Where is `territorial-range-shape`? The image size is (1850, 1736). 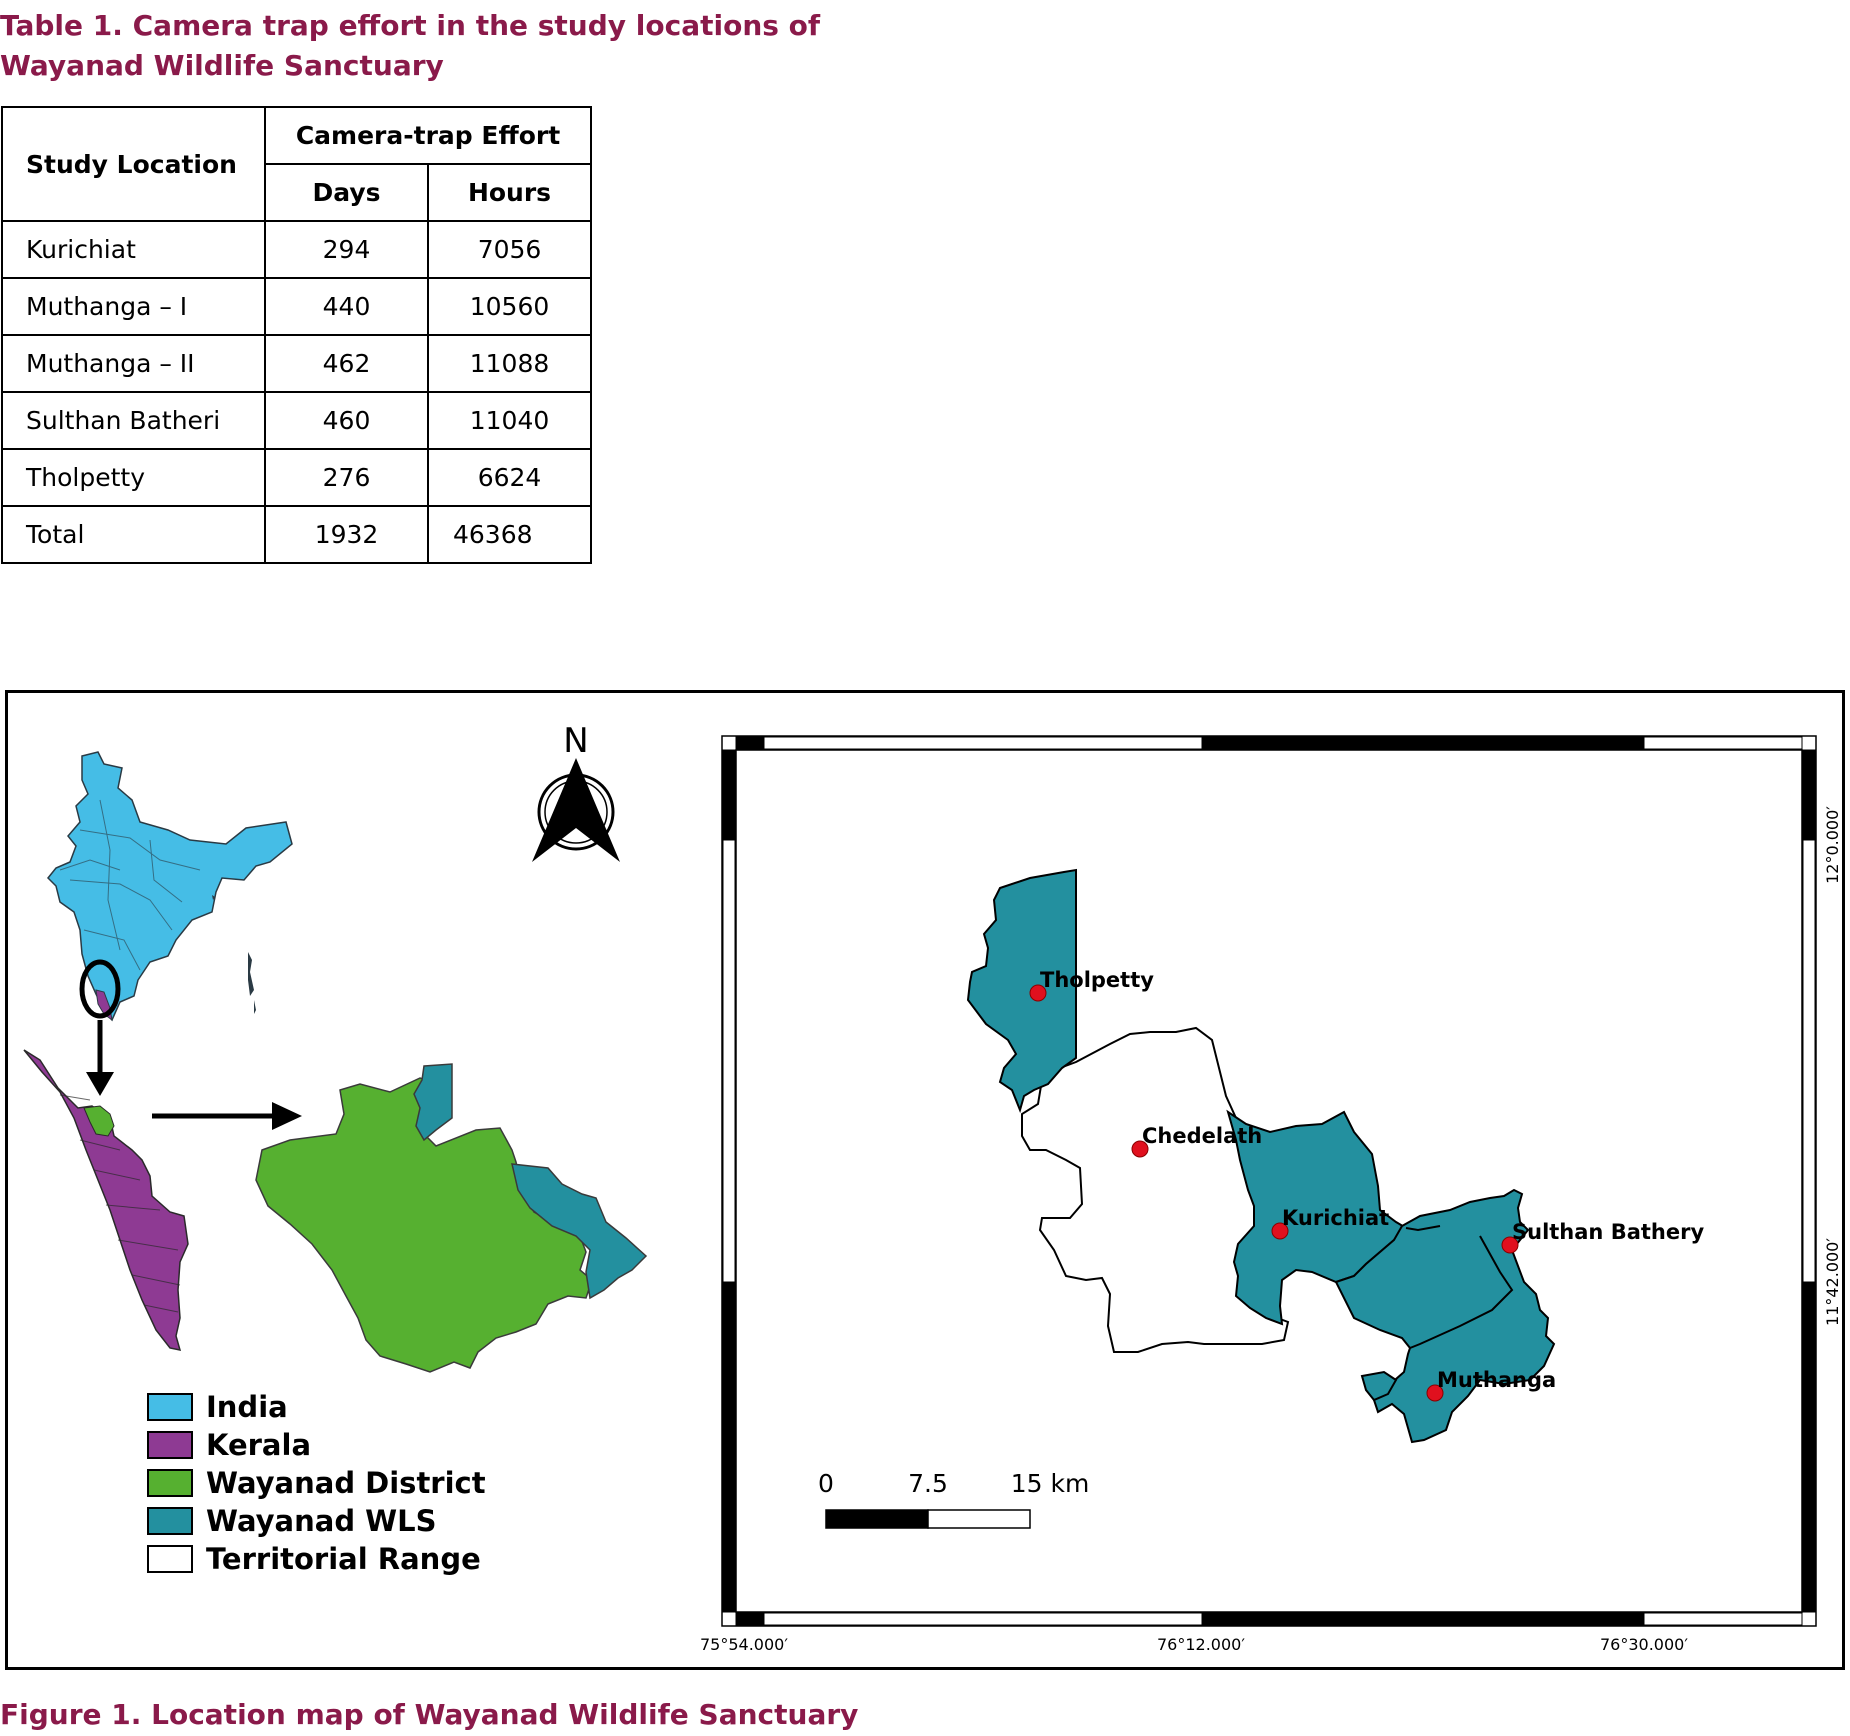
territorial-range-shape is located at coordinates (1155, 1189).